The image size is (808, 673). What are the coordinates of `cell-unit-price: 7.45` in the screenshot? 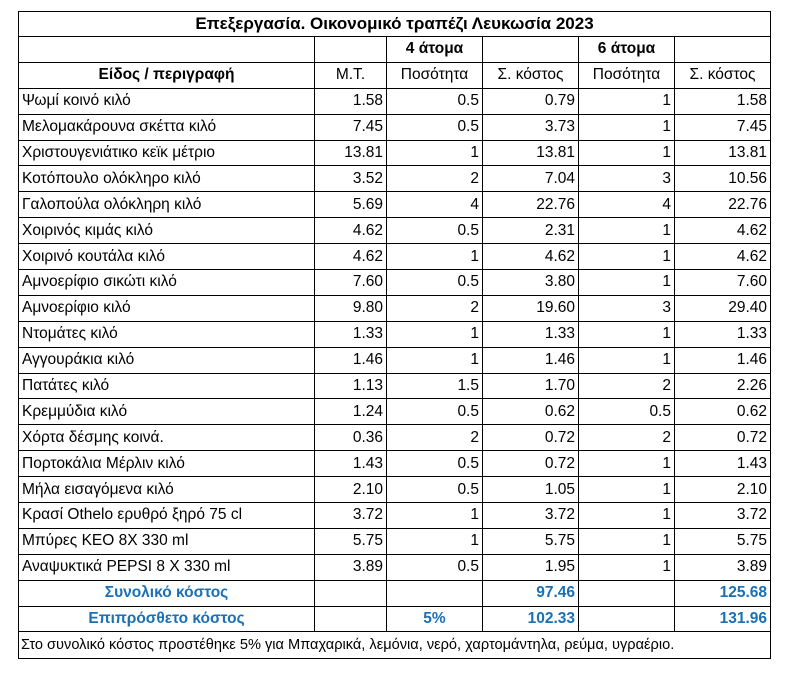 It's located at (350, 127).